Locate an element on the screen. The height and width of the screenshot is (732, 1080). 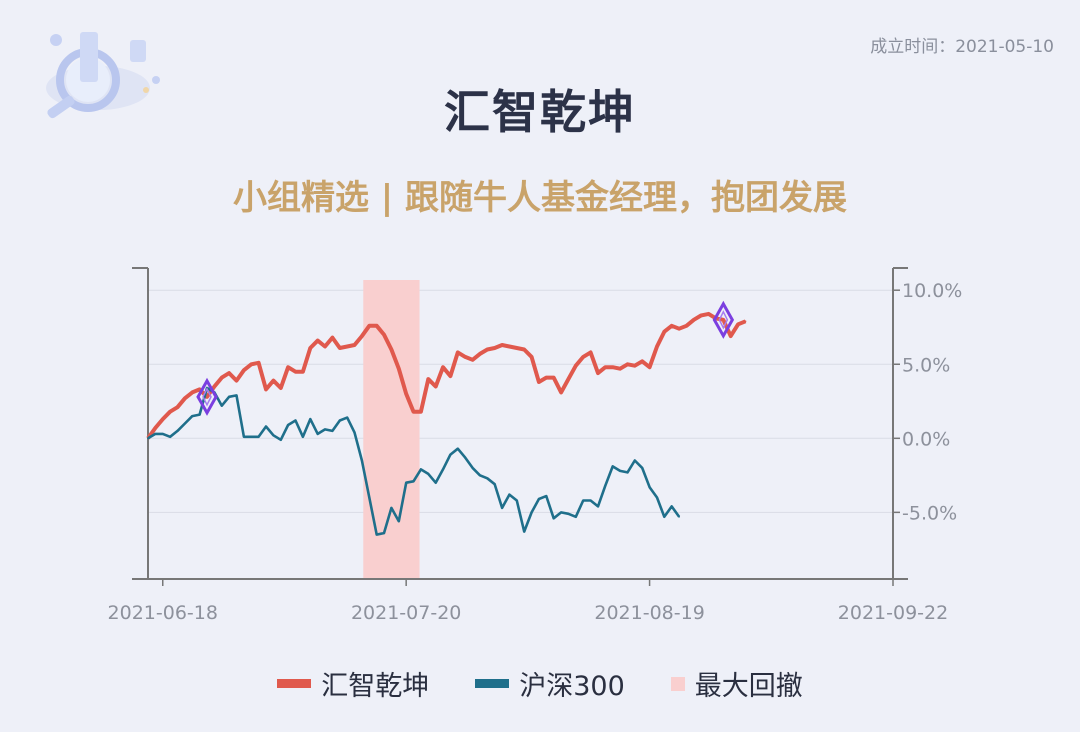
legend-swatch-drawdown is located at coordinates (677, 683).